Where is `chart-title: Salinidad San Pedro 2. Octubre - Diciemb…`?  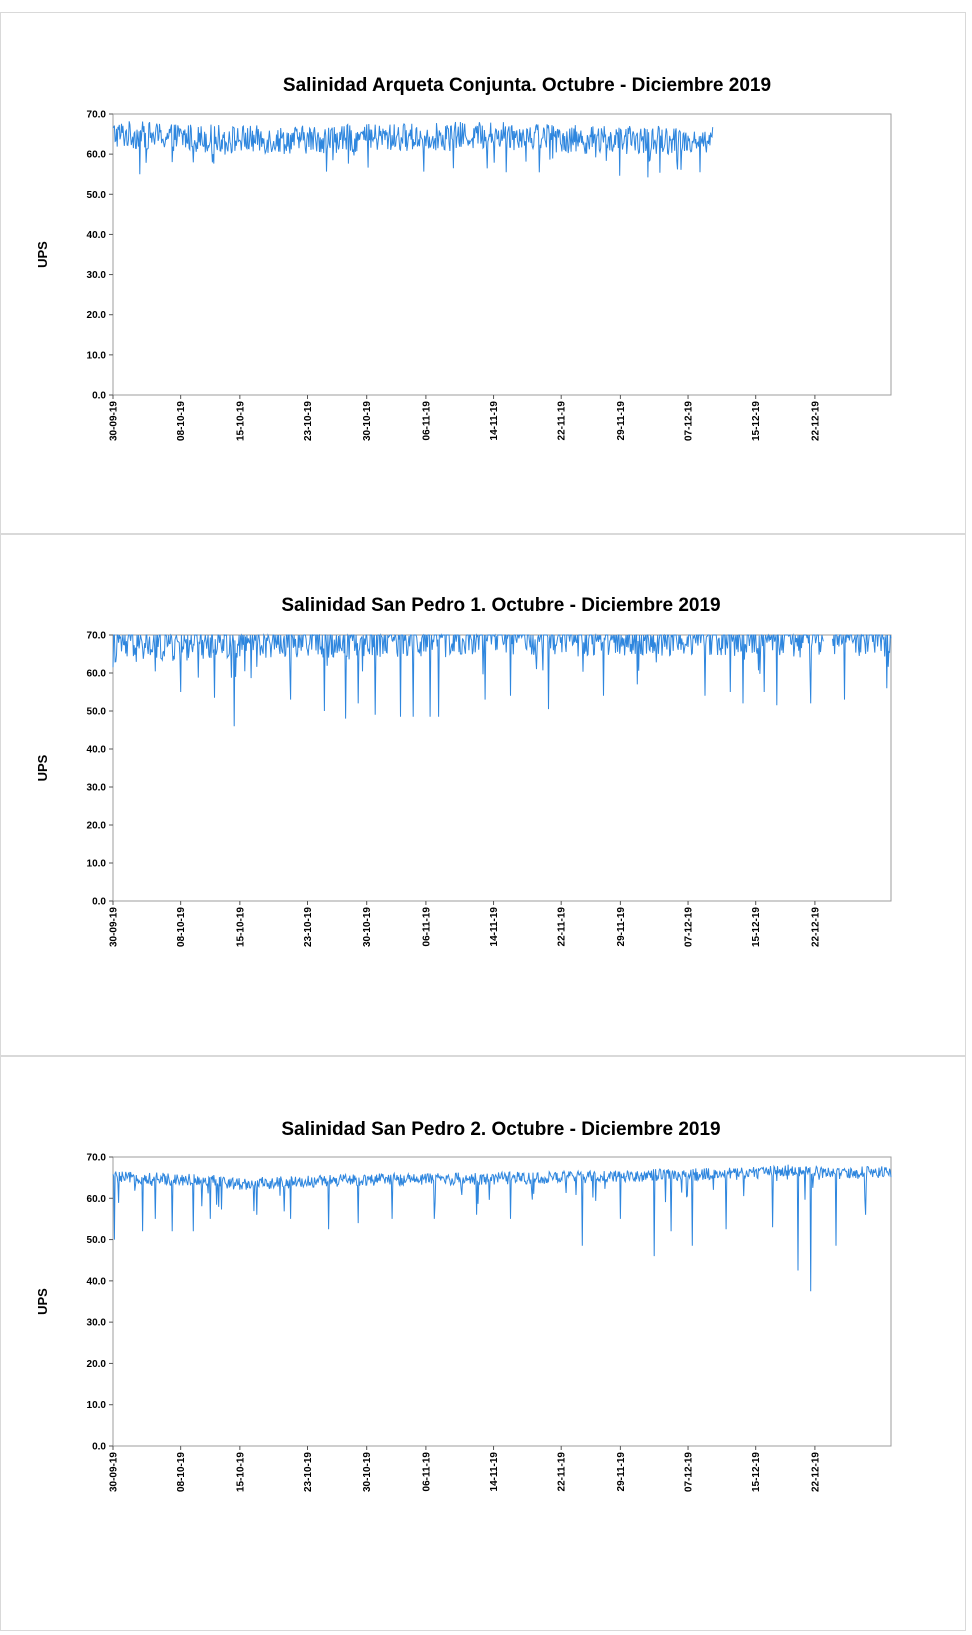
chart-title: Salinidad San Pedro 2. Octubre - Diciemb… is located at coordinates (500, 1129).